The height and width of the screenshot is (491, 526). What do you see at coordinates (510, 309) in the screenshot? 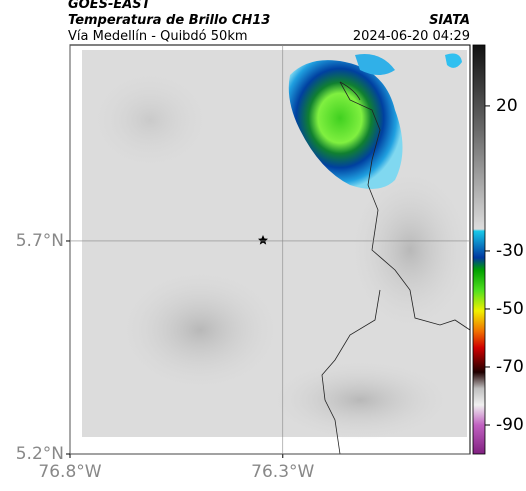
I see `colorbar-tick-label: -50` at bounding box center [510, 309].